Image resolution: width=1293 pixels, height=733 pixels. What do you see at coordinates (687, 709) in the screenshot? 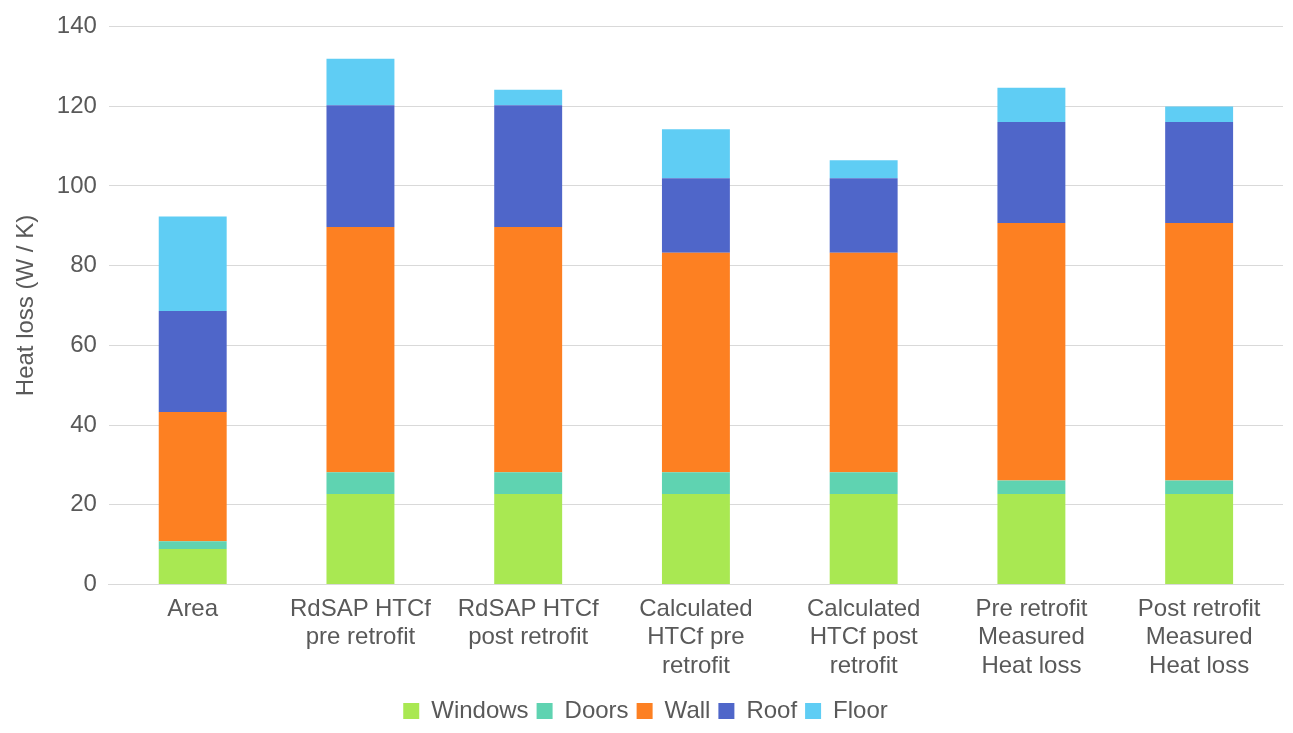
I see `legend-label: Wall` at bounding box center [687, 709].